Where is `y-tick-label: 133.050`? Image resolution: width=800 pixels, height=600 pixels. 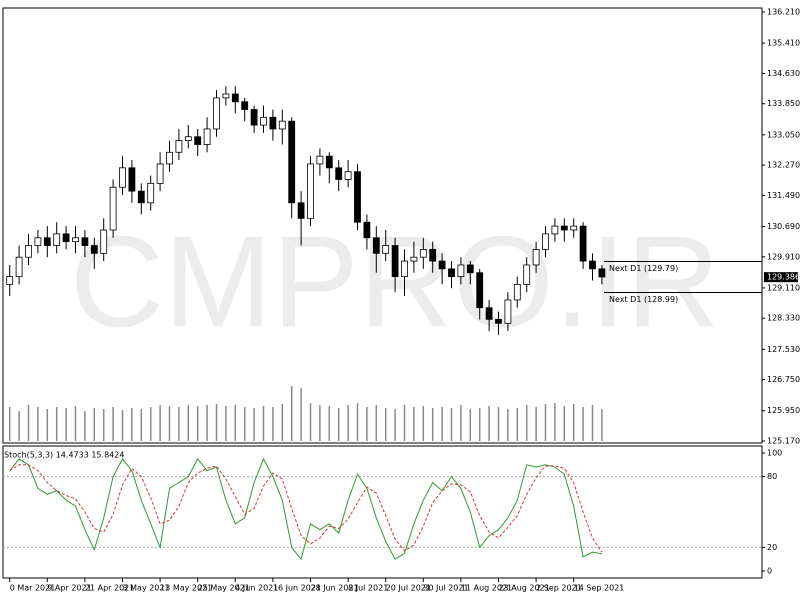
y-tick-label: 133.050 is located at coordinates (783, 134).